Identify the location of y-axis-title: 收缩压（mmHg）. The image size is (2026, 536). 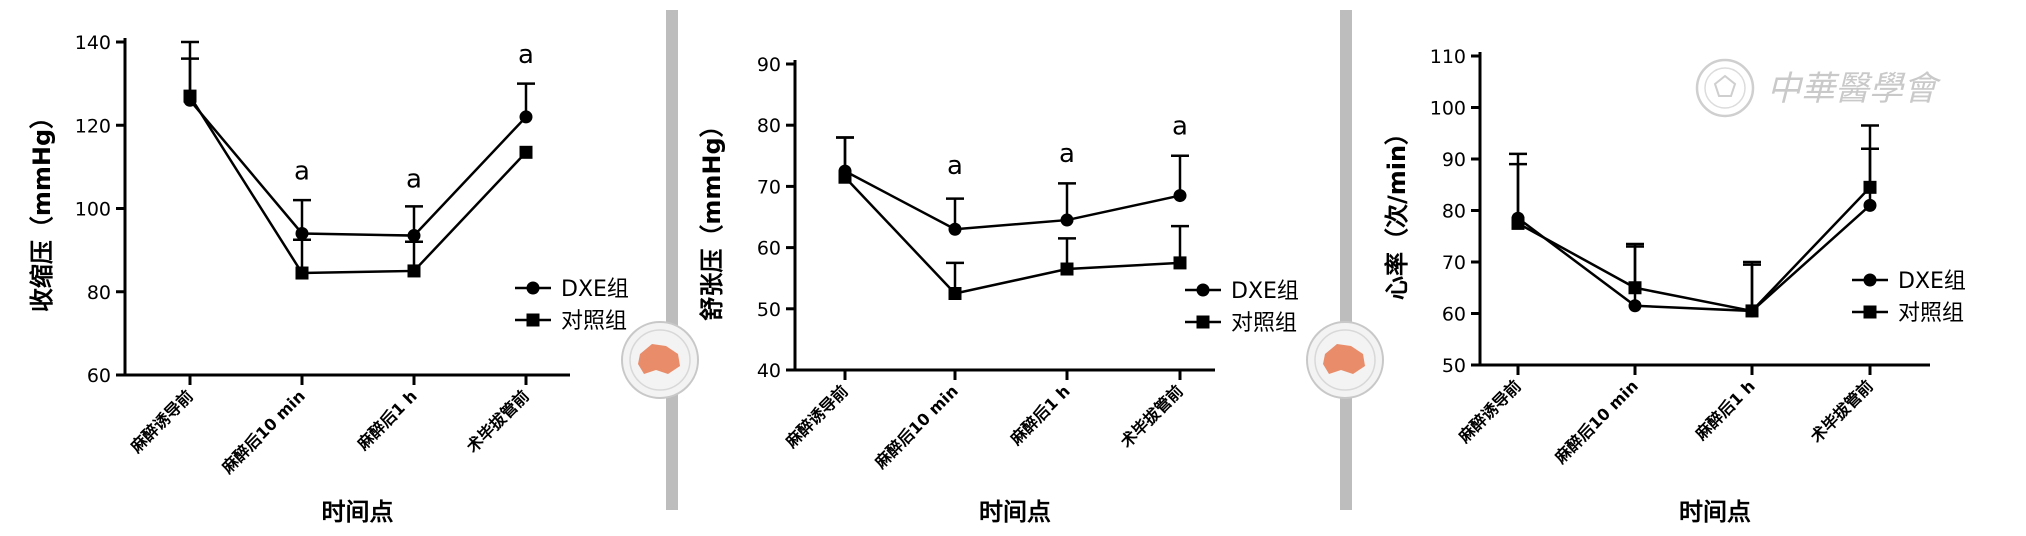
(42, 208).